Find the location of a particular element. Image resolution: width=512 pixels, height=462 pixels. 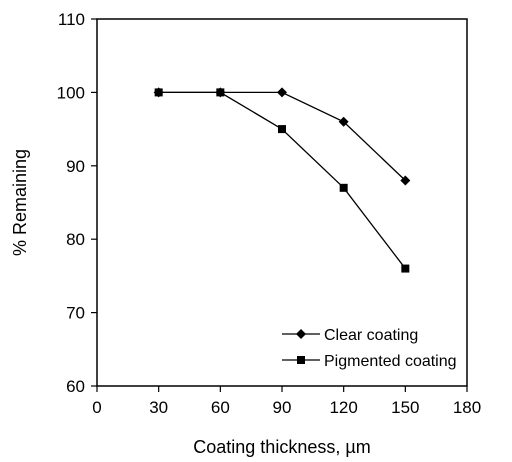

x-tick-label: 120 is located at coordinates (343, 407).